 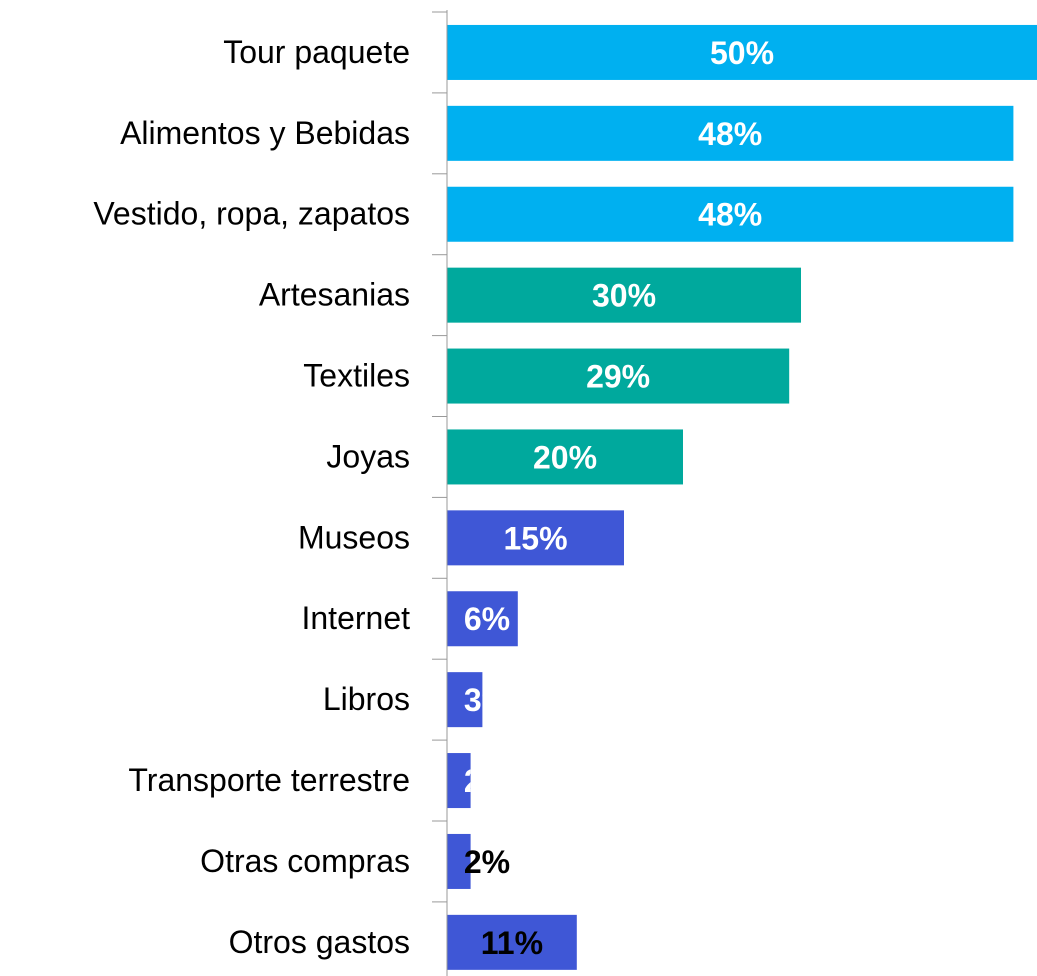 I want to click on category-label: Internet, so click(x=355, y=618).